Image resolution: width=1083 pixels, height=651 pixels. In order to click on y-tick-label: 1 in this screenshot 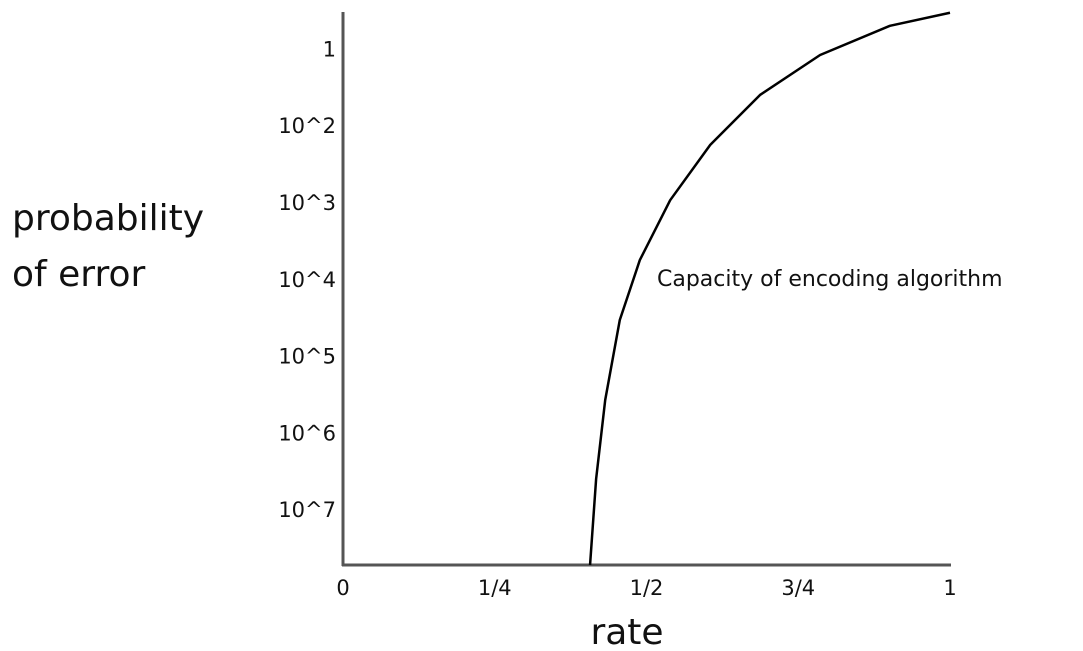, I will do `click(329, 49)`.